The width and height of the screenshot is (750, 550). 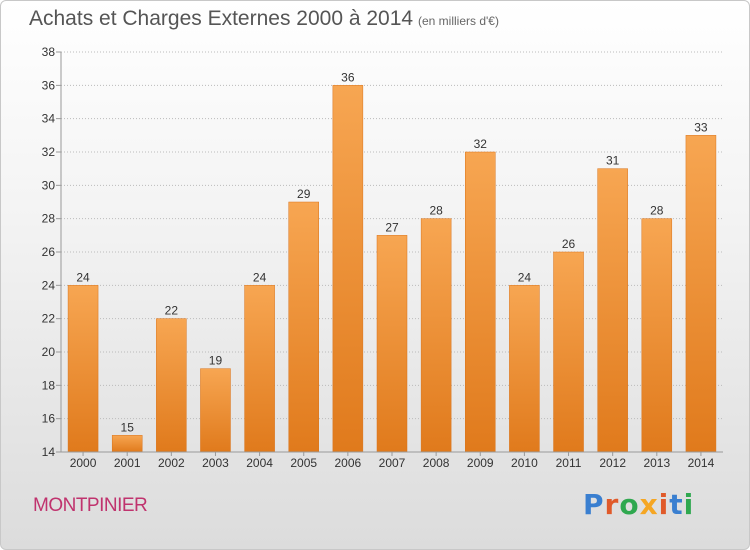 I want to click on data-label: 19, so click(x=216, y=361).